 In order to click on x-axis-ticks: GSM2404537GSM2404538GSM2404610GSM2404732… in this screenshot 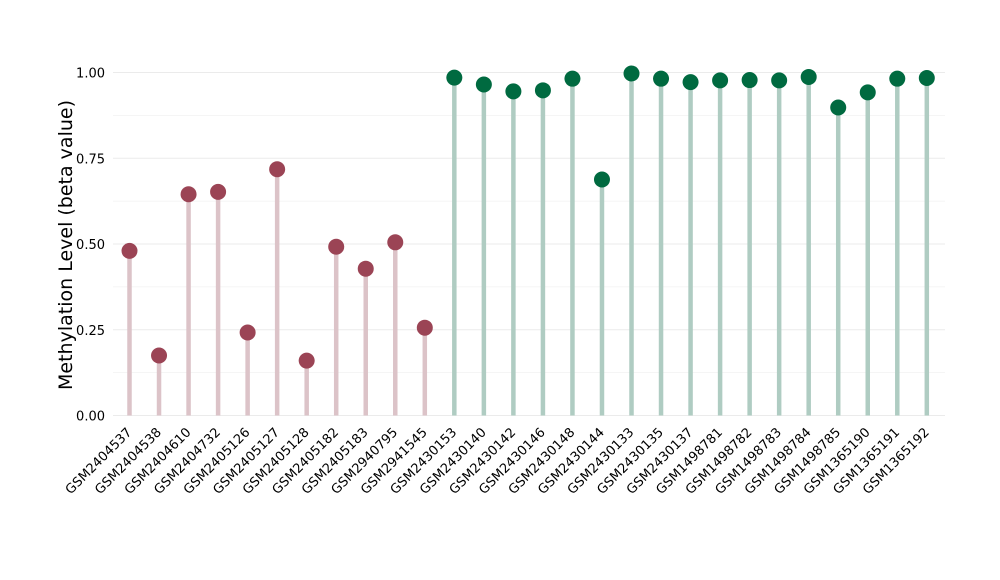, I will do `click(498, 461)`.